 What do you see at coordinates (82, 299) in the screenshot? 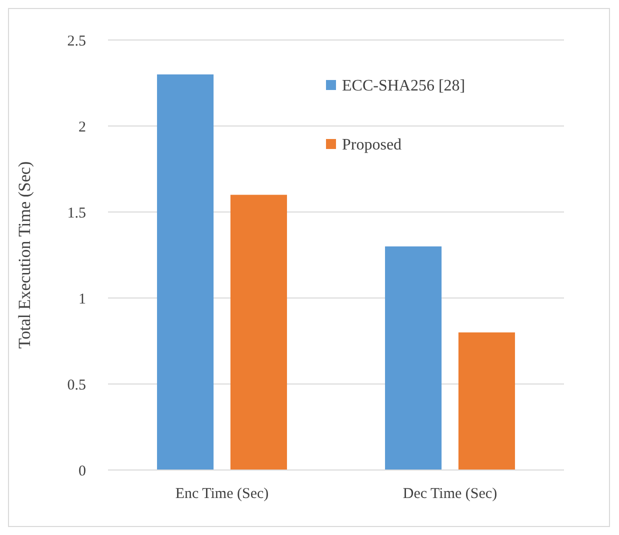
I see `y-tick-label: 1` at bounding box center [82, 299].